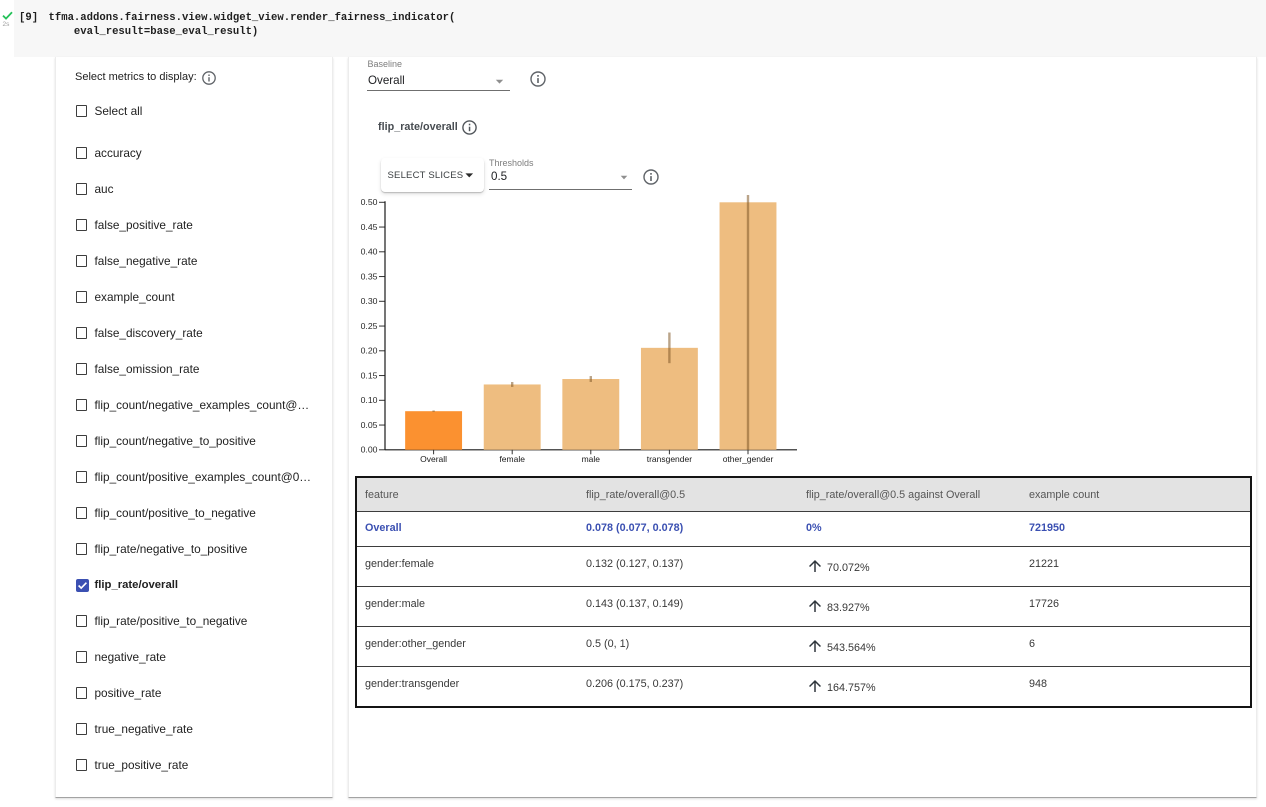 This screenshot has height=807, width=1266. Describe the element at coordinates (369, 425) in the screenshot. I see `svg-text: 0.05` at that location.